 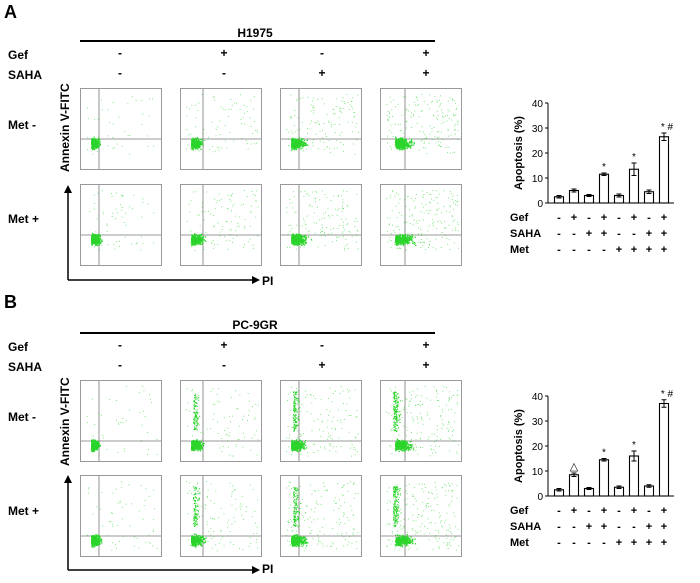 I want to click on condition-sign: -, so click(x=559, y=250).